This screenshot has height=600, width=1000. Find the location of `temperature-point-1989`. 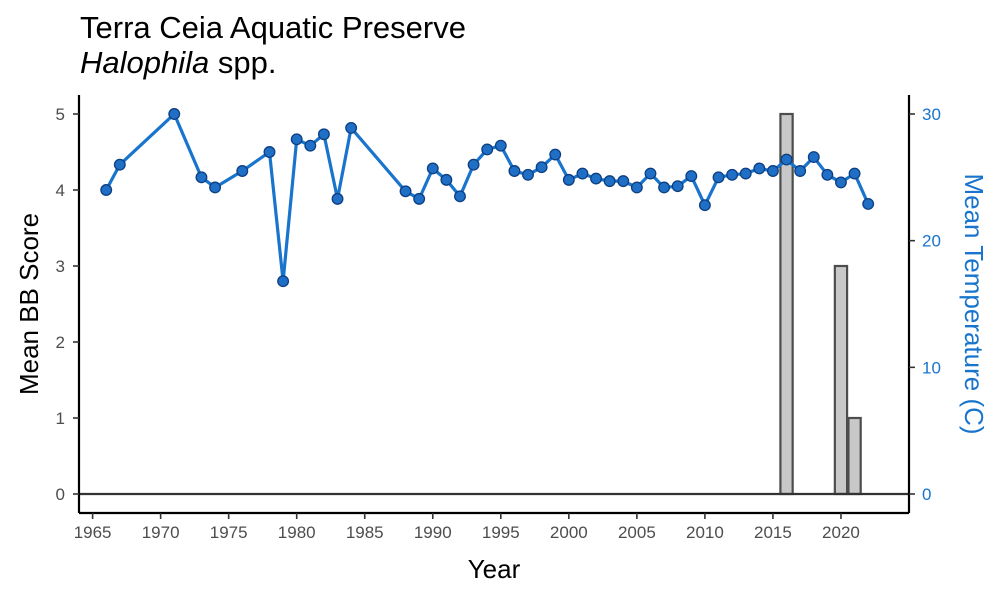

temperature-point-1989 is located at coordinates (419, 198).